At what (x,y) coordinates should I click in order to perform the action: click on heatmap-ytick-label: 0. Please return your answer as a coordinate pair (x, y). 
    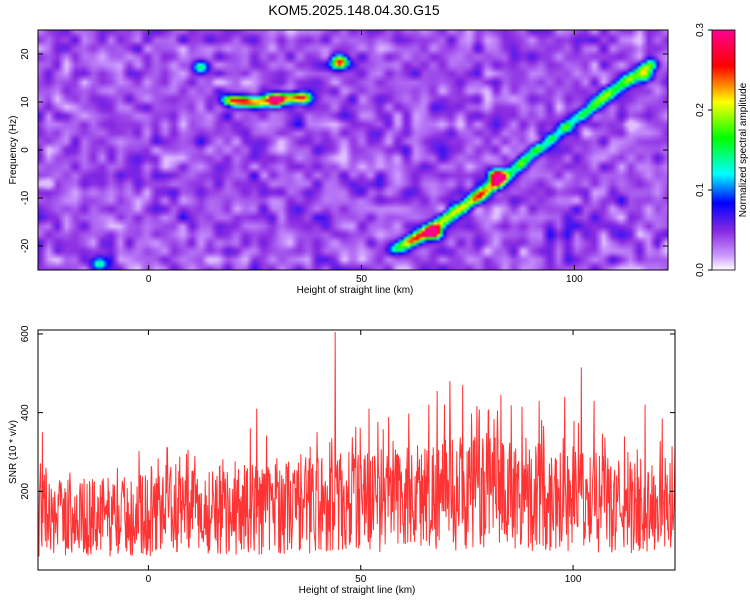
    Looking at the image, I should click on (25, 150).